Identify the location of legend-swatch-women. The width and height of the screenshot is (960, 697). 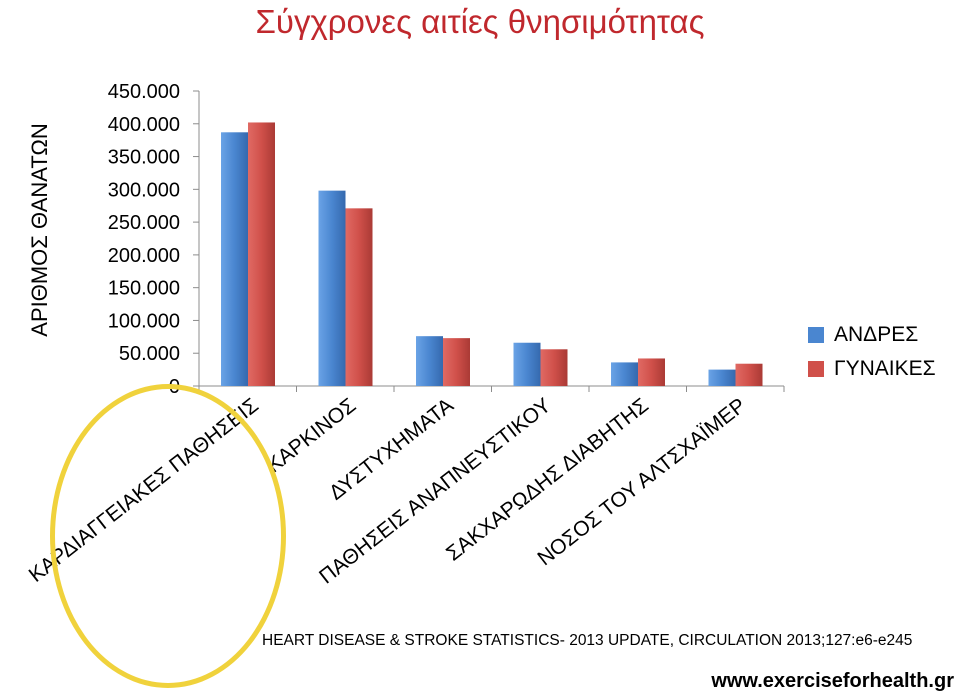
(816, 369).